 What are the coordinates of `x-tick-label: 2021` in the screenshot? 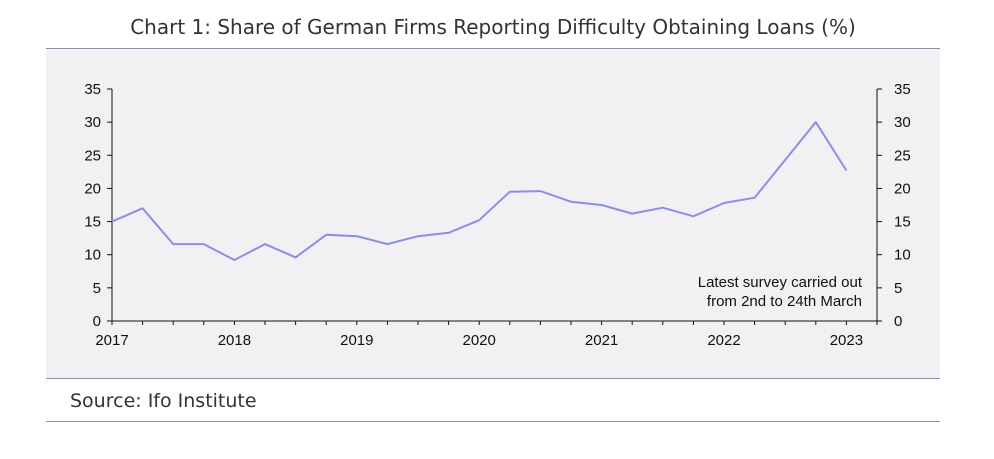 It's located at (601, 340).